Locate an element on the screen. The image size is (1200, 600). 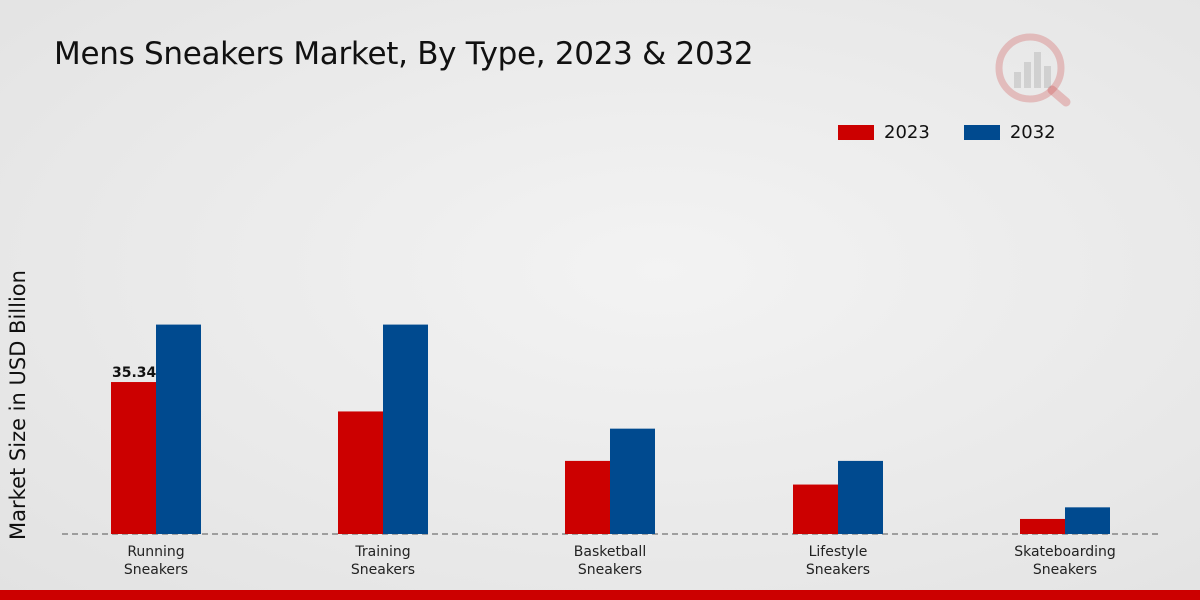
legend-item-2032: 2032 is located at coordinates (1009, 132).